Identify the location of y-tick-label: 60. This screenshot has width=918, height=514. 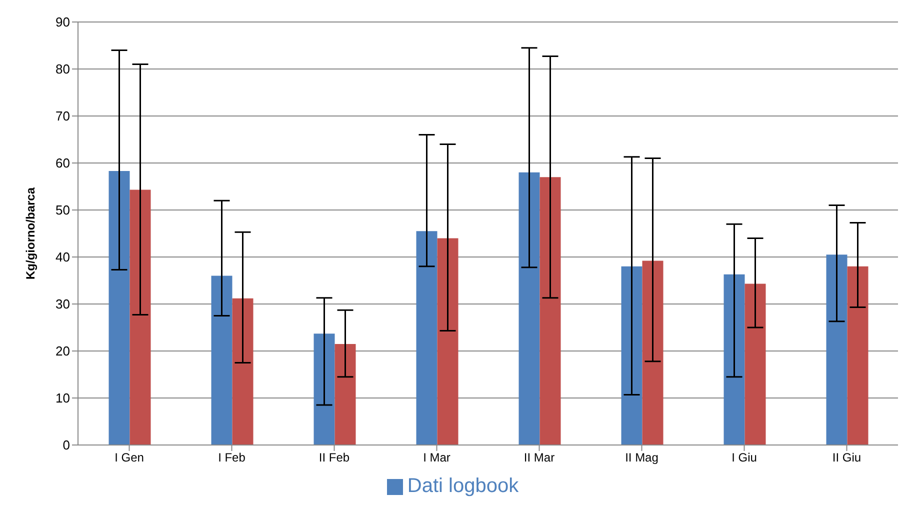
(63, 163).